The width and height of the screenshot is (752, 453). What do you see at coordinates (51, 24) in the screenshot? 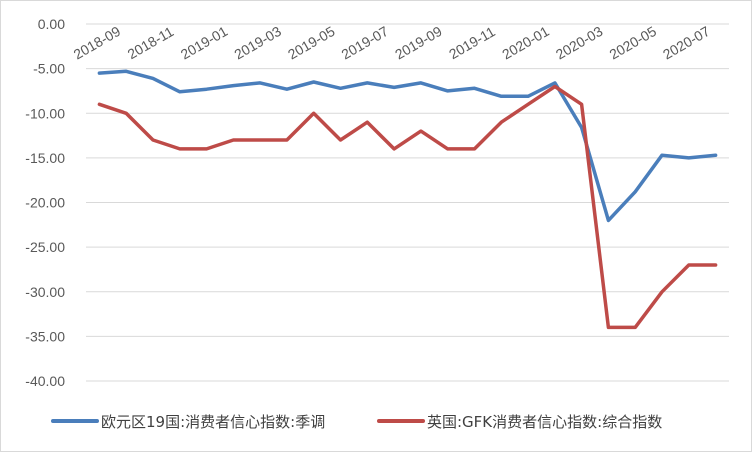
I see `y-tick-label: 0.00` at bounding box center [51, 24].